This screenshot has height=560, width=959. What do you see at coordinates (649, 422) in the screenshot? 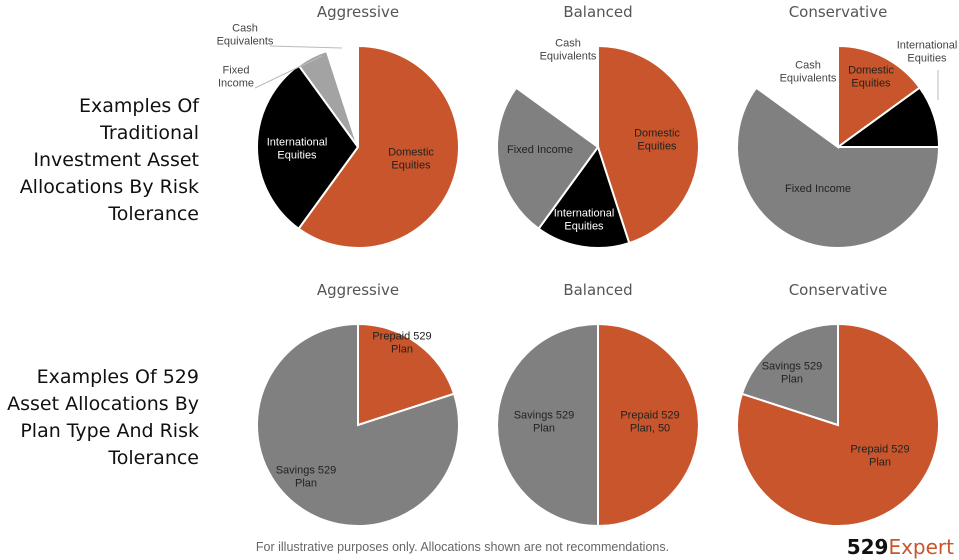
I see `slice-label: Prepaid 529 Plan, 50` at bounding box center [649, 422].